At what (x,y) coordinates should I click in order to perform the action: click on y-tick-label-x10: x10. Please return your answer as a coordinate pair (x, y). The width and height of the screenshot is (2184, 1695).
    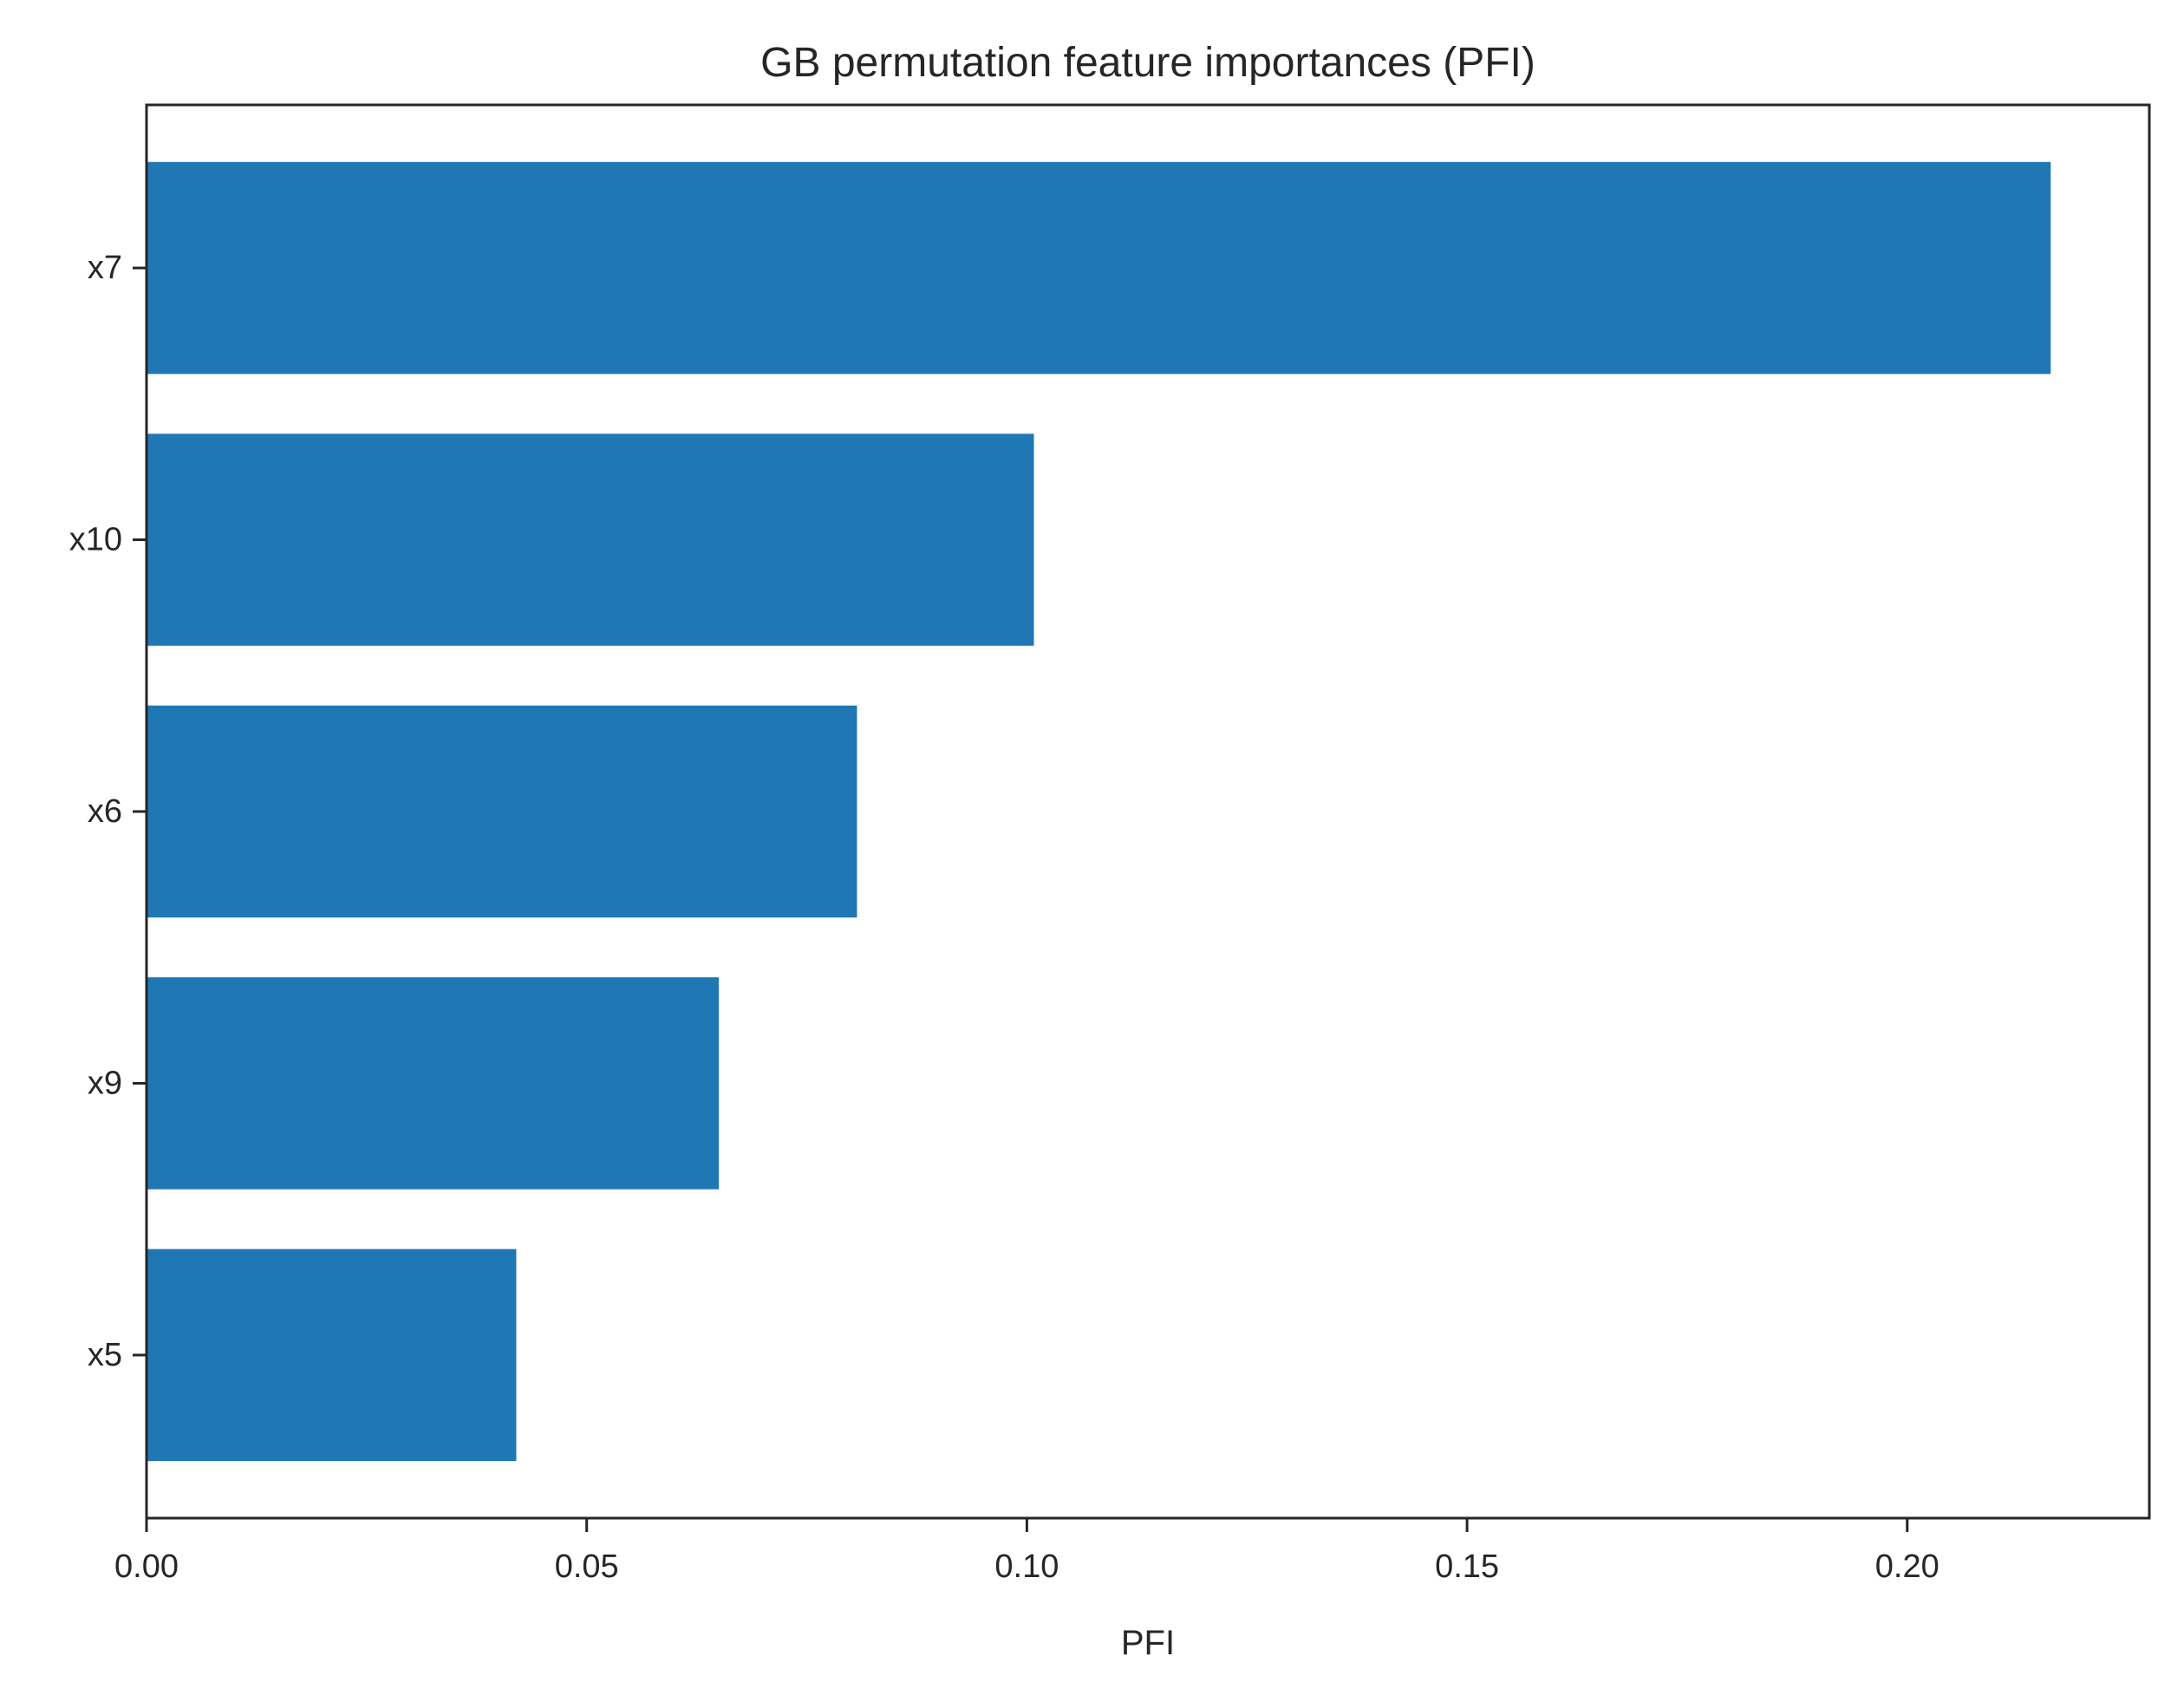
    Looking at the image, I should click on (95, 540).